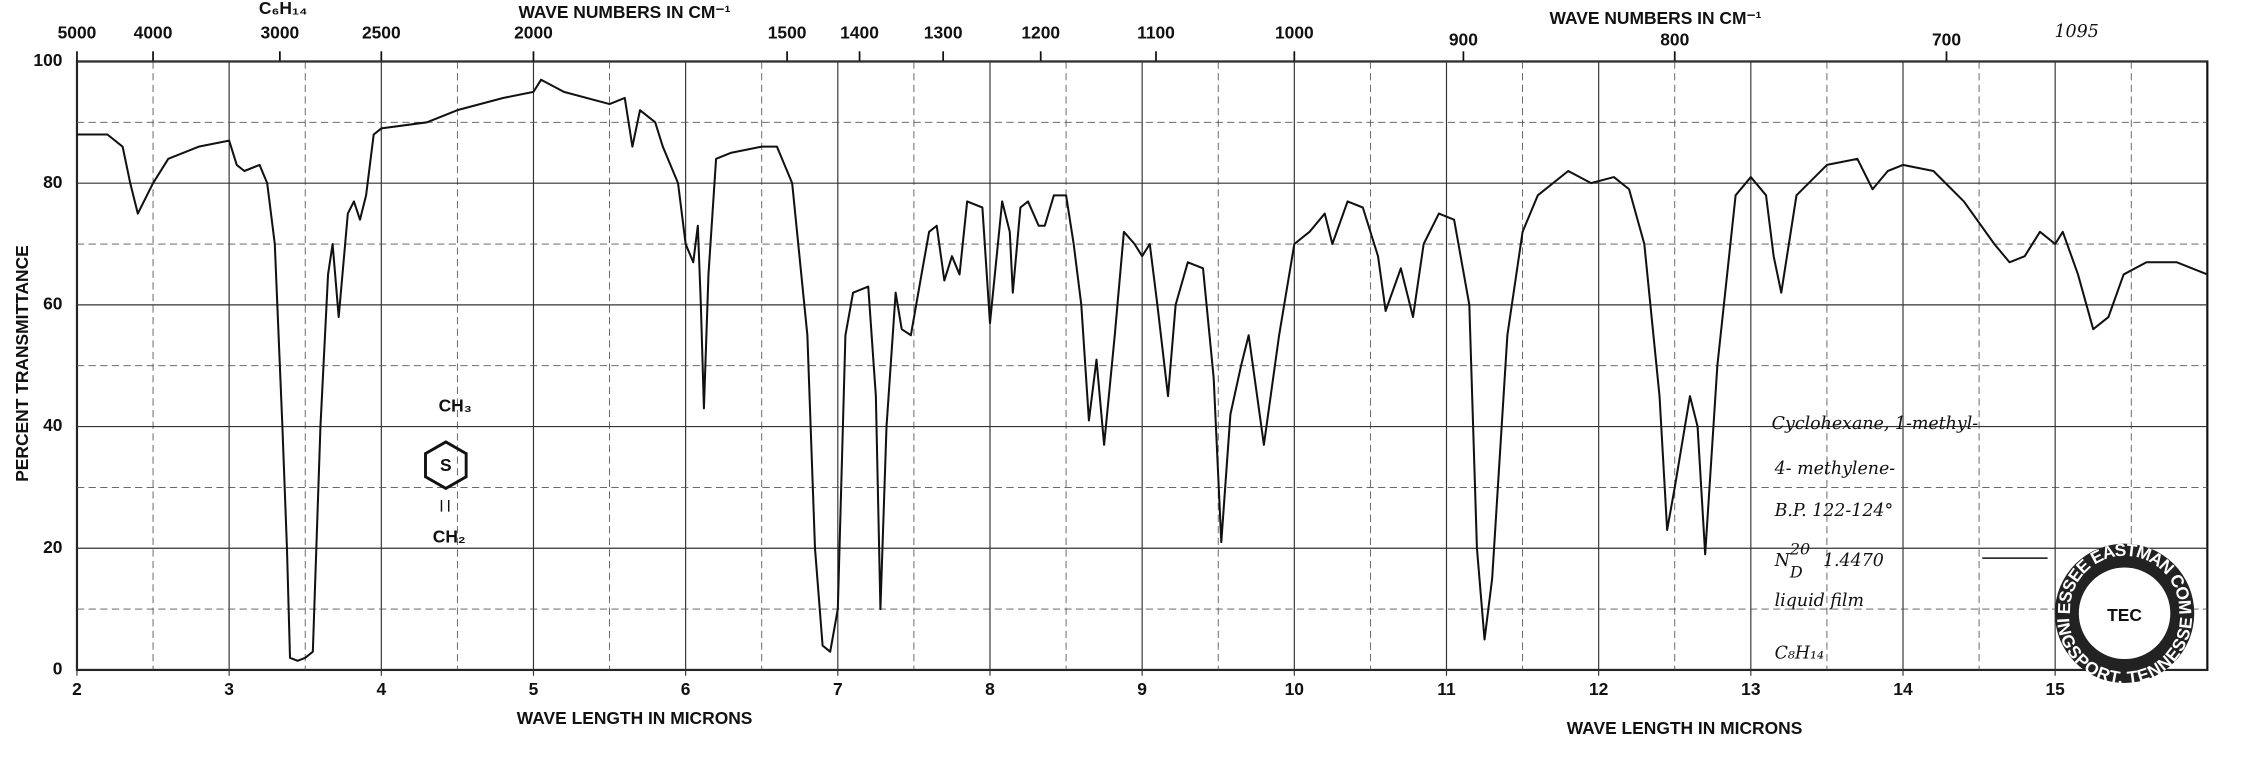  Describe the element at coordinates (52, 425) in the screenshot. I see `y-tick-label: 40` at that location.